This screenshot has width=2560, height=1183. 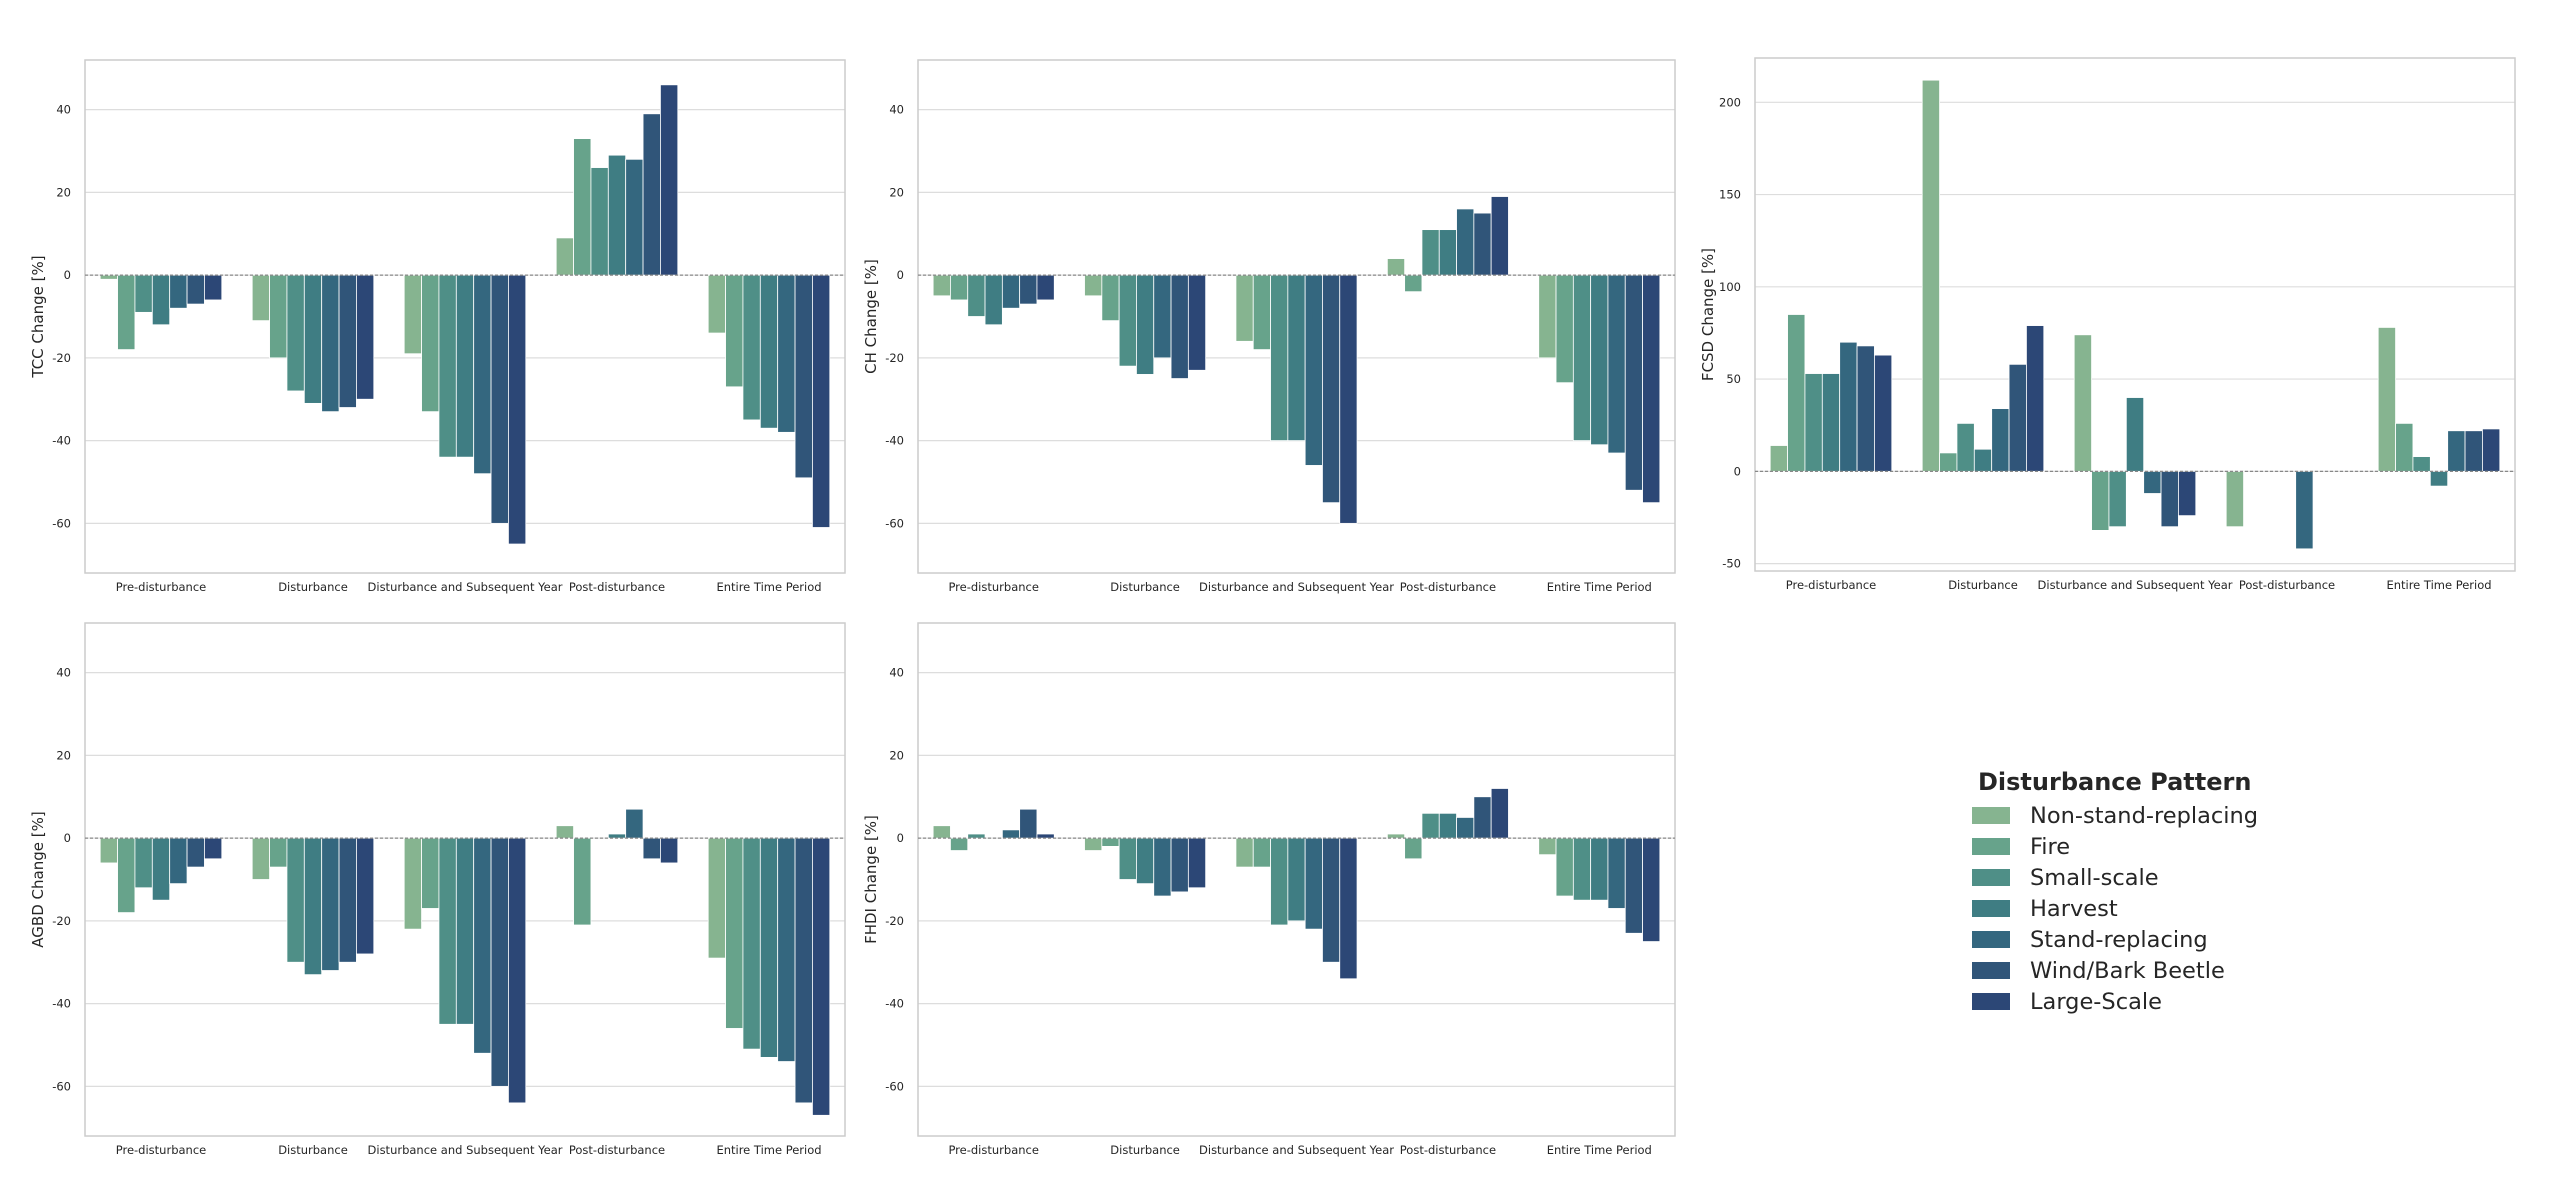 What do you see at coordinates (63, 755) in the screenshot?
I see `y-tick-label: 20` at bounding box center [63, 755].